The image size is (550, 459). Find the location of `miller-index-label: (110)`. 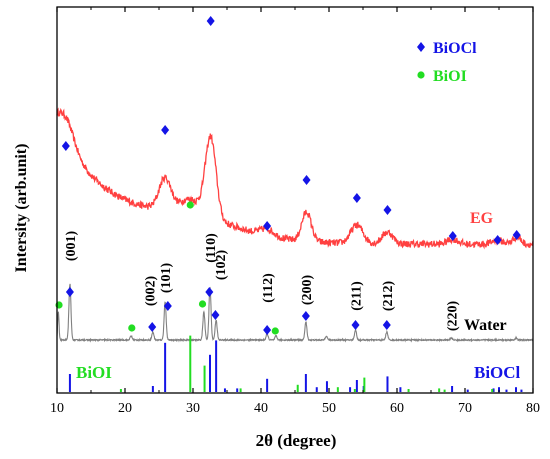

miller-index-label: (110) is located at coordinates (211, 248).